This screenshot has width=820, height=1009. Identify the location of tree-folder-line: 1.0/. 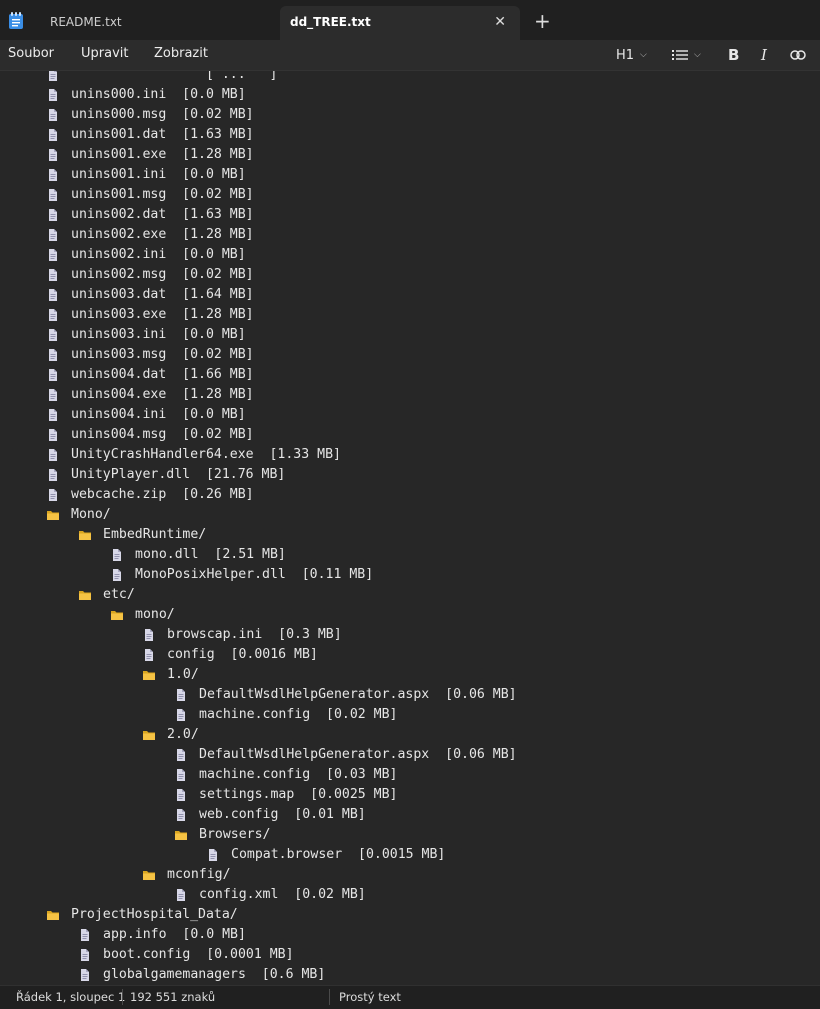
(410, 675).